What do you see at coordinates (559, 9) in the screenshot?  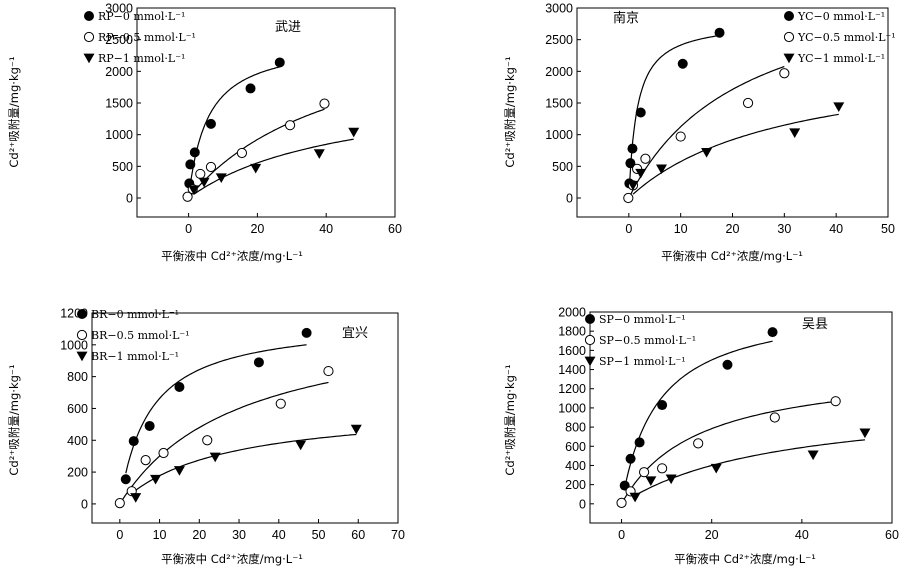 I see `y-tick-label: 3000` at bounding box center [559, 9].